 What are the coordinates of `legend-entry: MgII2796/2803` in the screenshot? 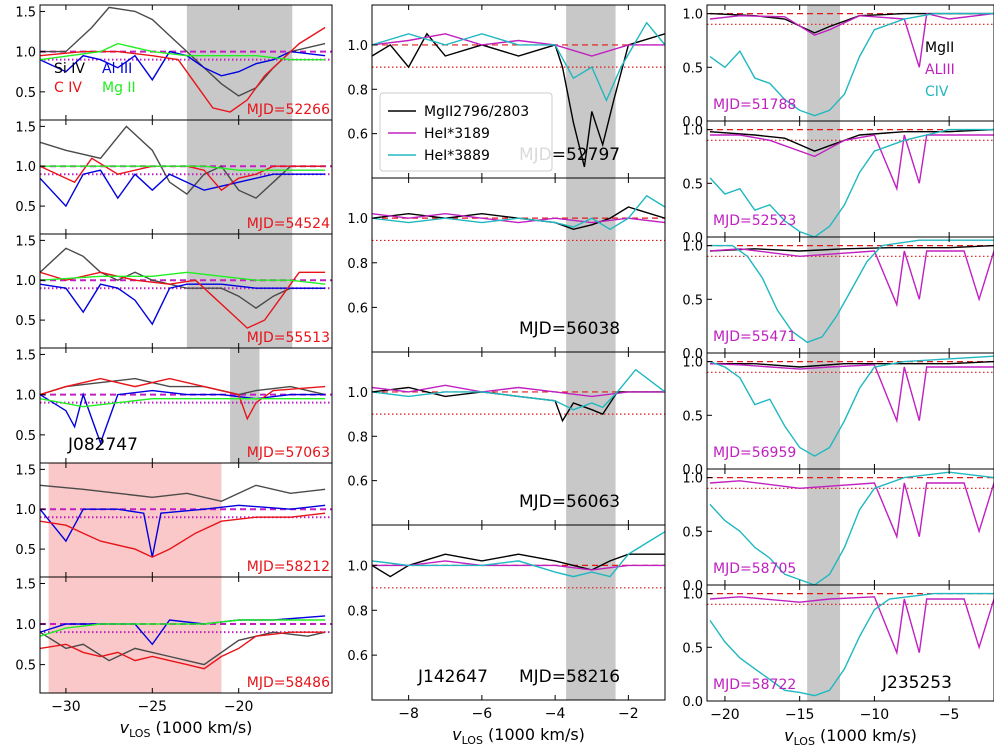 It's located at (476, 112).